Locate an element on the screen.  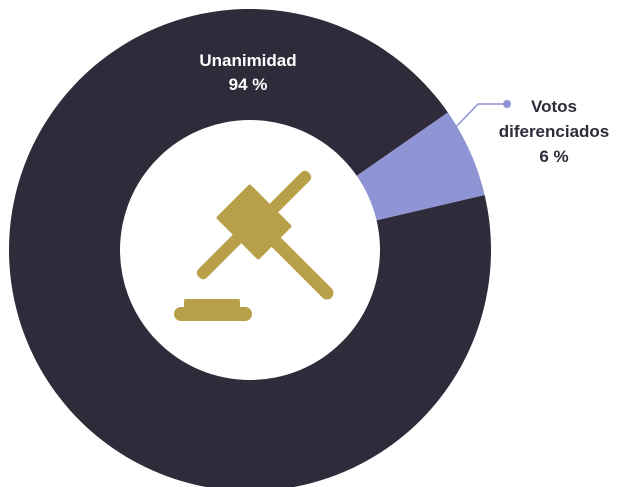
slice-value-votos: 6 % is located at coordinates (553, 156).